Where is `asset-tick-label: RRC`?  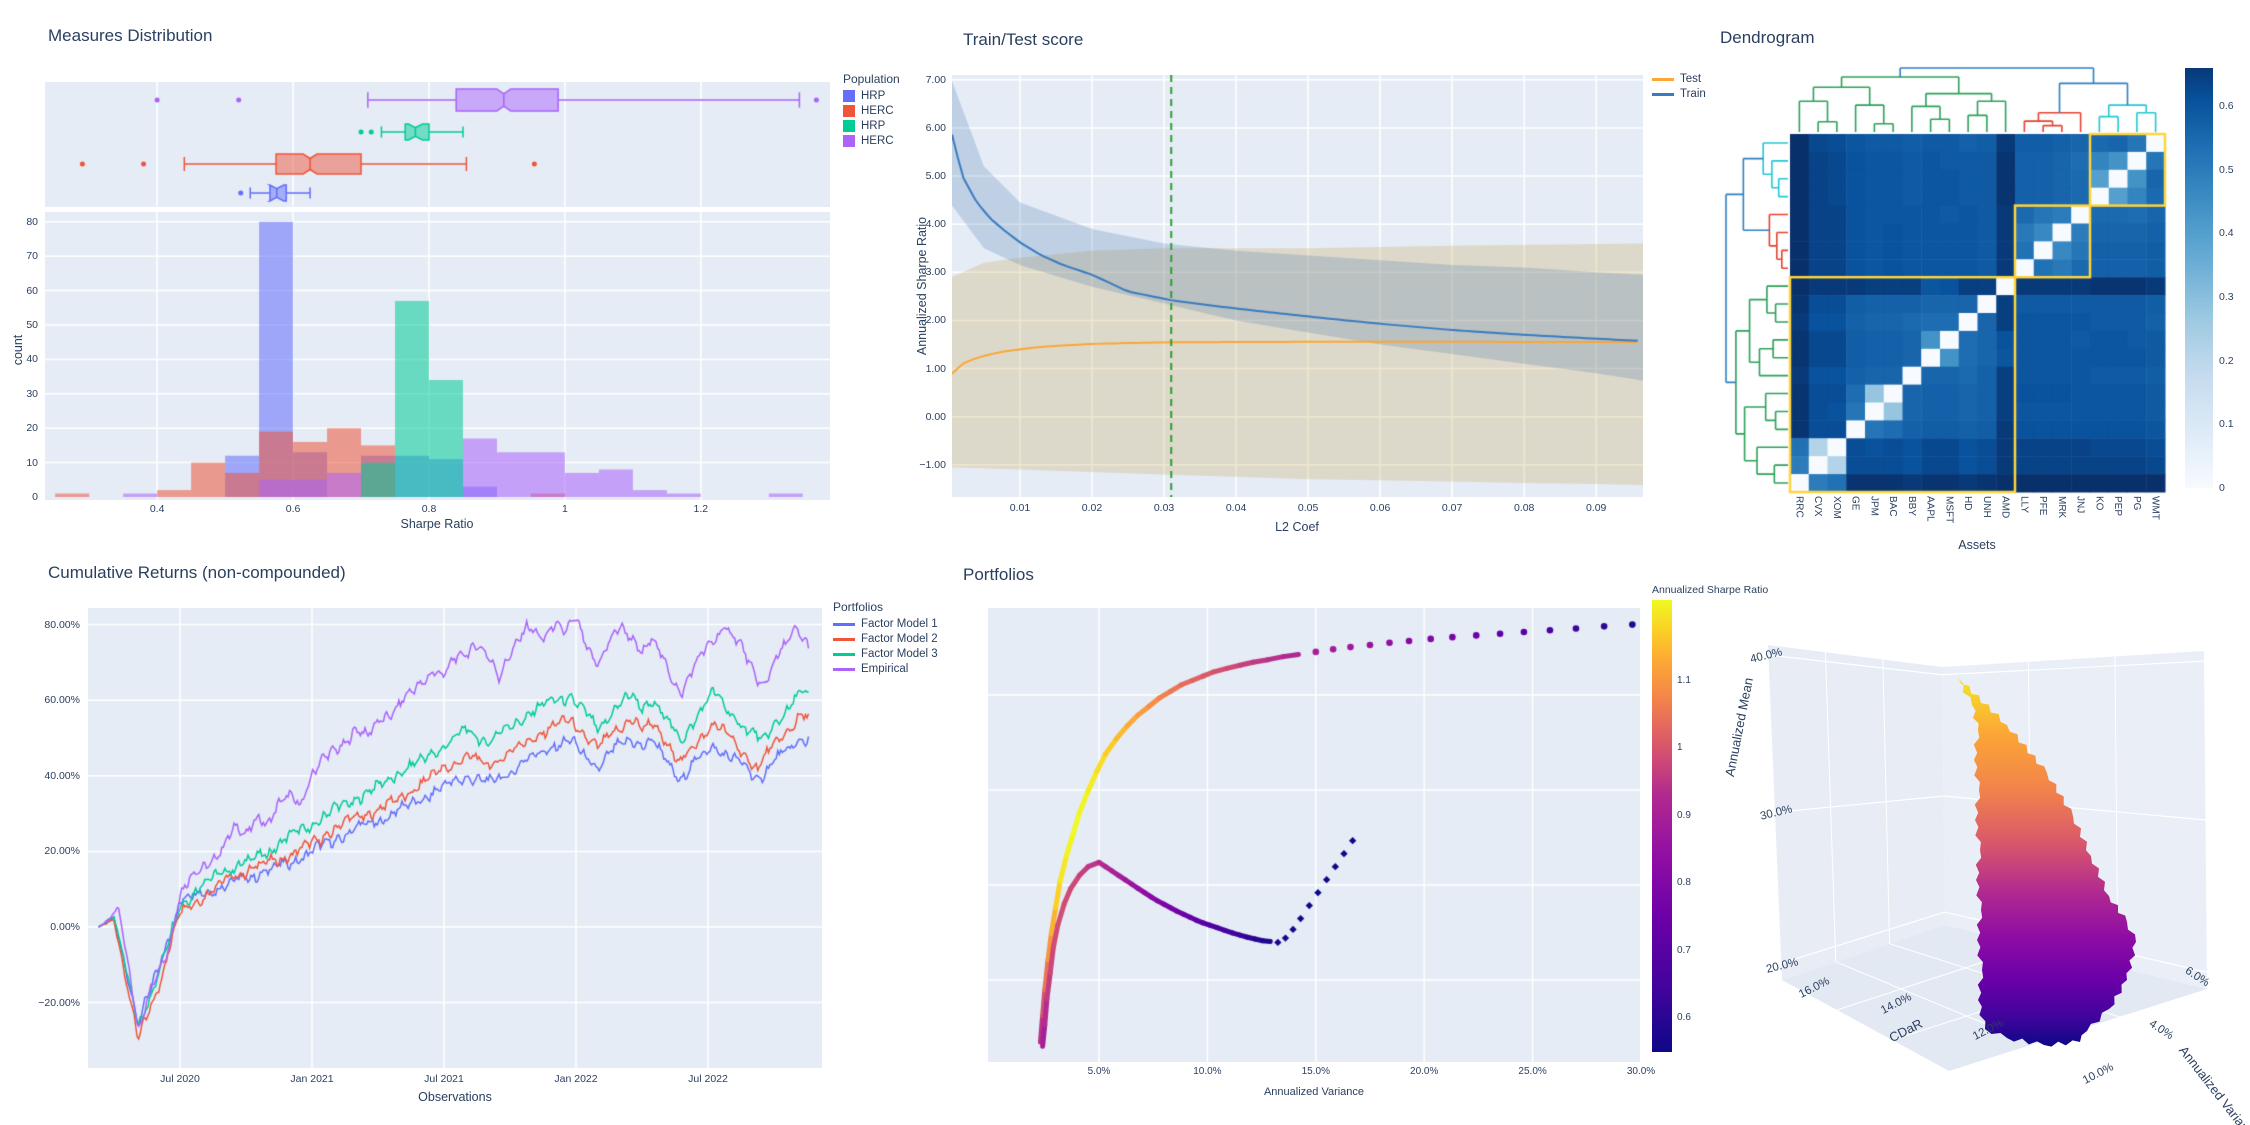
asset-tick-label: RRC is located at coordinates (1799, 507).